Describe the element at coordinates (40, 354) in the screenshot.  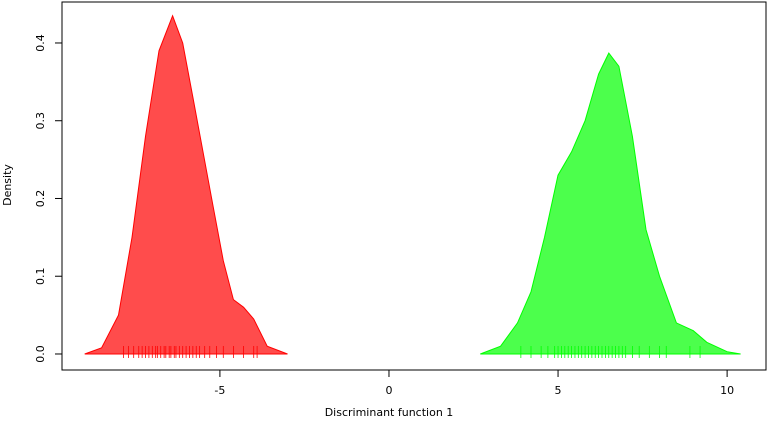
I see `y-tick-label: 0.0` at that location.